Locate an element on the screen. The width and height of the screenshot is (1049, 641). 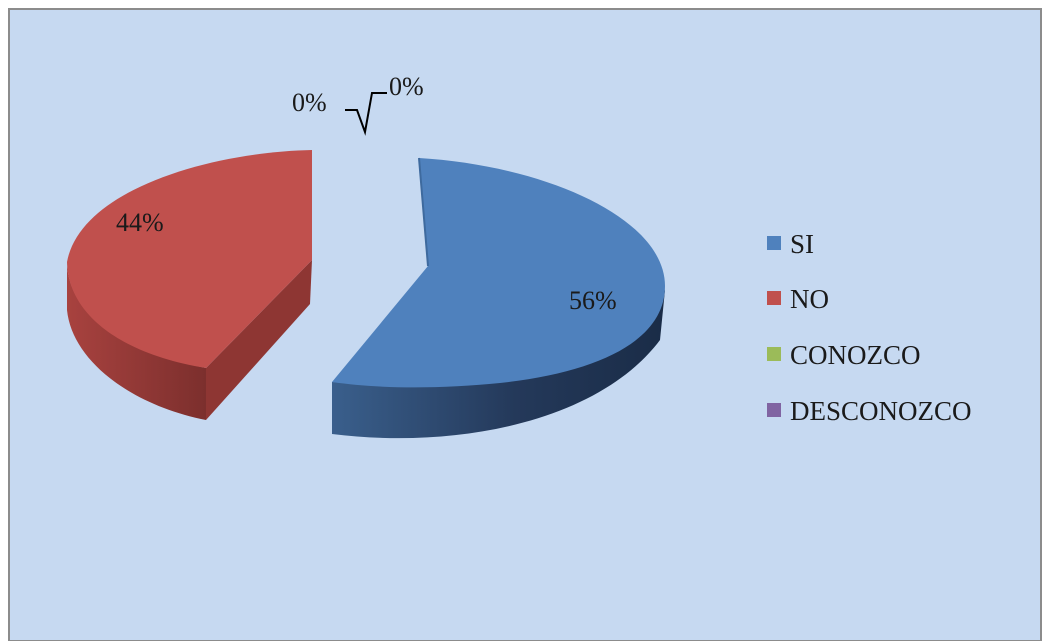
legend: SI NO CONOZCO DESCONOZCO is located at coordinates (869, 327).